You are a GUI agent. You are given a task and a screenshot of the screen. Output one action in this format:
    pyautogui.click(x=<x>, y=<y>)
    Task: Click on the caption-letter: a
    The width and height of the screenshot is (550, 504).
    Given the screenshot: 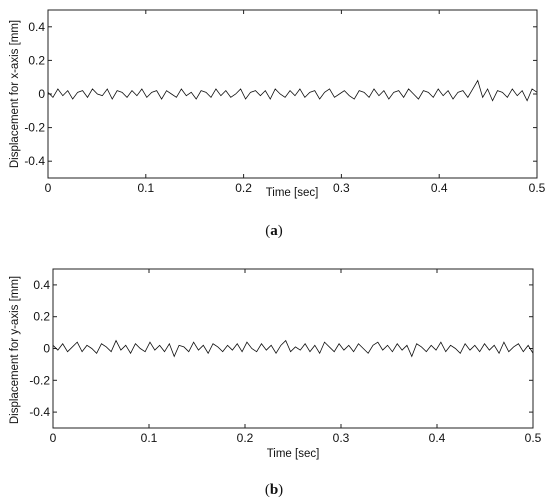 What is the action you would take?
    pyautogui.click(x=274, y=231)
    